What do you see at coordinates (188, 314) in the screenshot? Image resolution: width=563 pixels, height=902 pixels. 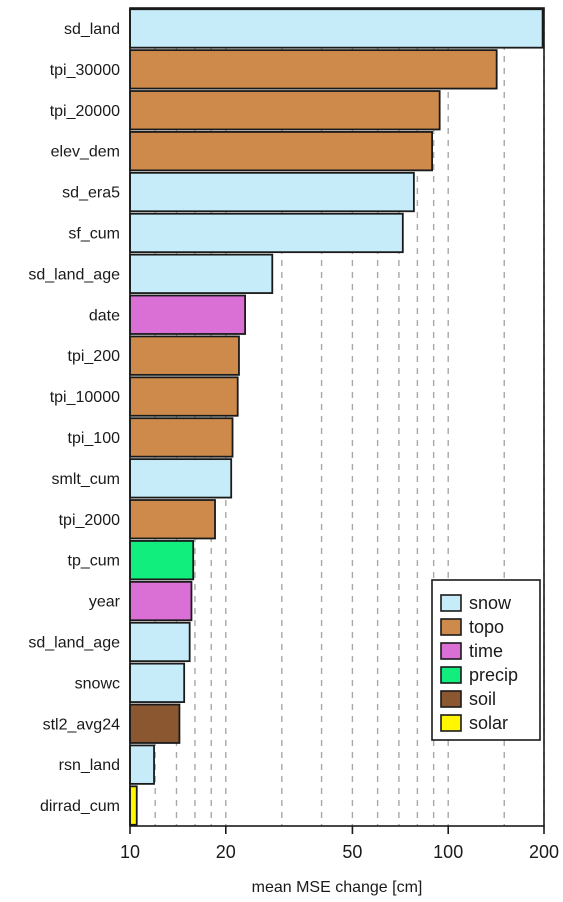 I see `bar-date` at bounding box center [188, 314].